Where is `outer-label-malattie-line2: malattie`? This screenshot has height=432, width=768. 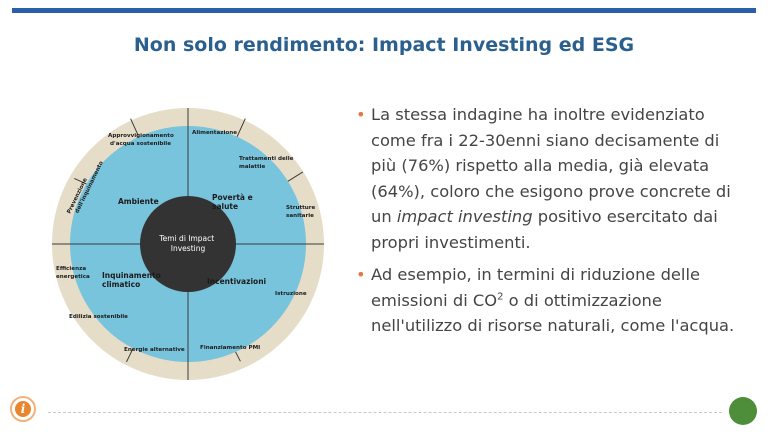 outer-label-malattie-line2: malattie is located at coordinates (252, 167).